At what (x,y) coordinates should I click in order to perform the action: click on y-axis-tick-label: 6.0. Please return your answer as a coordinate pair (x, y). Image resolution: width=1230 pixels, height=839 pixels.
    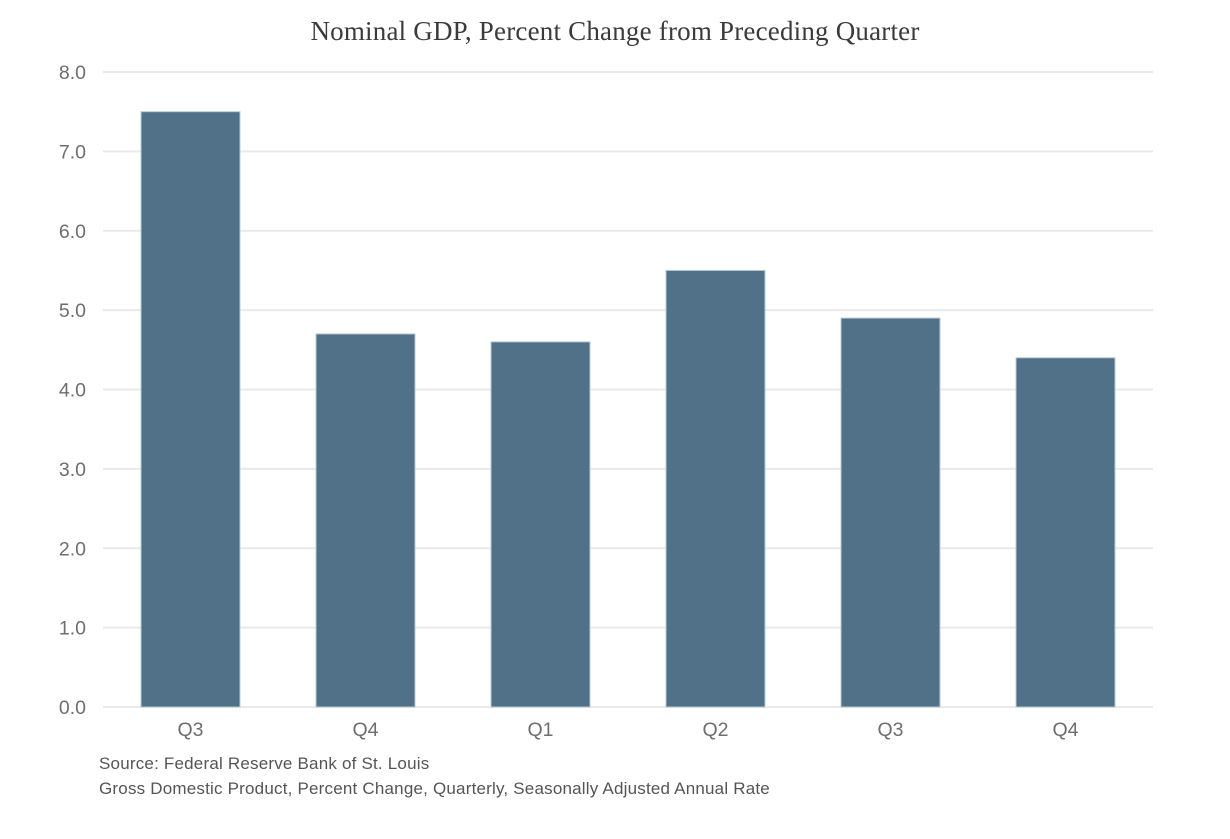
    Looking at the image, I should click on (72, 232).